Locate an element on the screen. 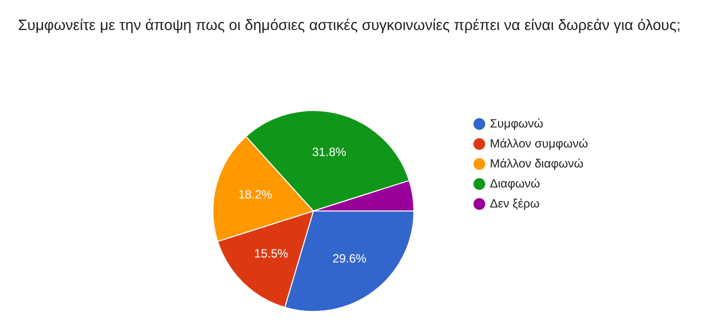  legend-label: Διαφωνώ is located at coordinates (515, 183).